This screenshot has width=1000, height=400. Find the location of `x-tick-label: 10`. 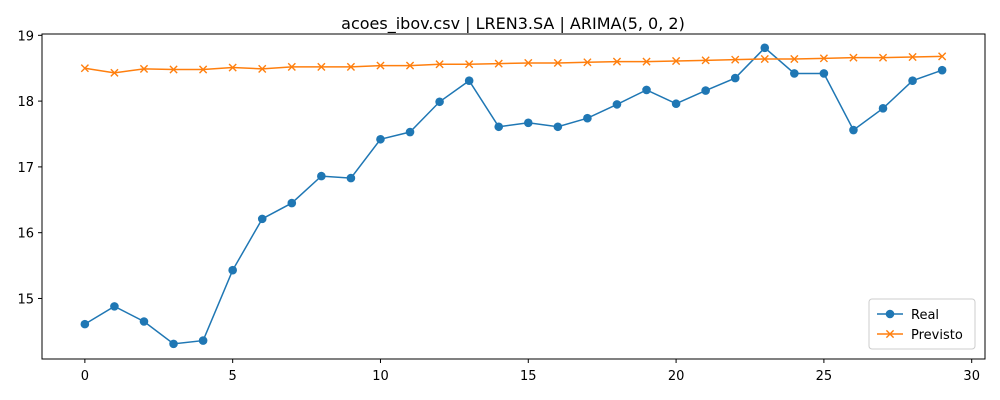

x-tick-label: 10 is located at coordinates (380, 376).